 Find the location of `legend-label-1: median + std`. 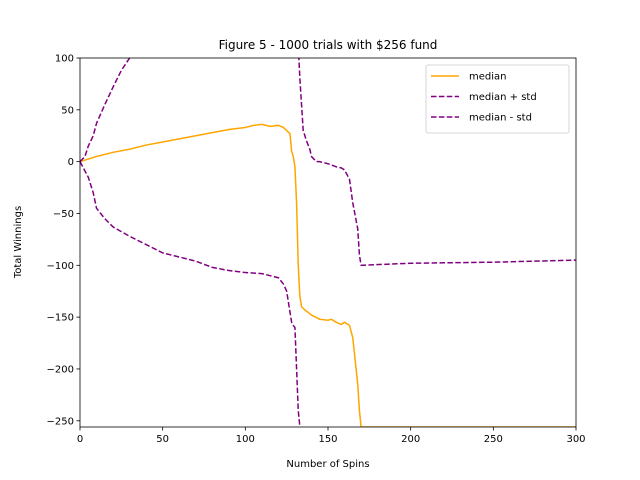

legend-label-1: median + std is located at coordinates (503, 97).